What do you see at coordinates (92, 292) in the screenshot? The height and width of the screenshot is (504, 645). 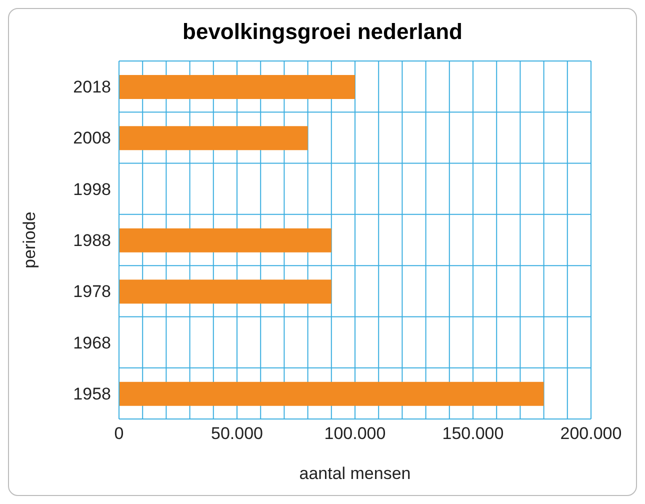 I see `y-tick-label: 1978` at bounding box center [92, 292].